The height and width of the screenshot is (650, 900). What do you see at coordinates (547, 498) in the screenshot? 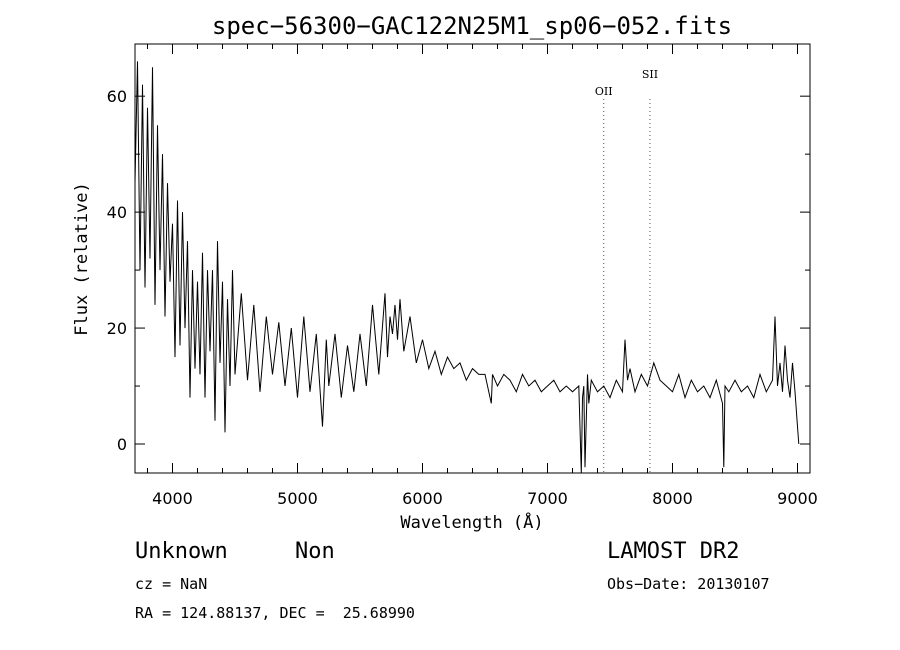
I see `x-tick-label: 7000` at bounding box center [547, 498].